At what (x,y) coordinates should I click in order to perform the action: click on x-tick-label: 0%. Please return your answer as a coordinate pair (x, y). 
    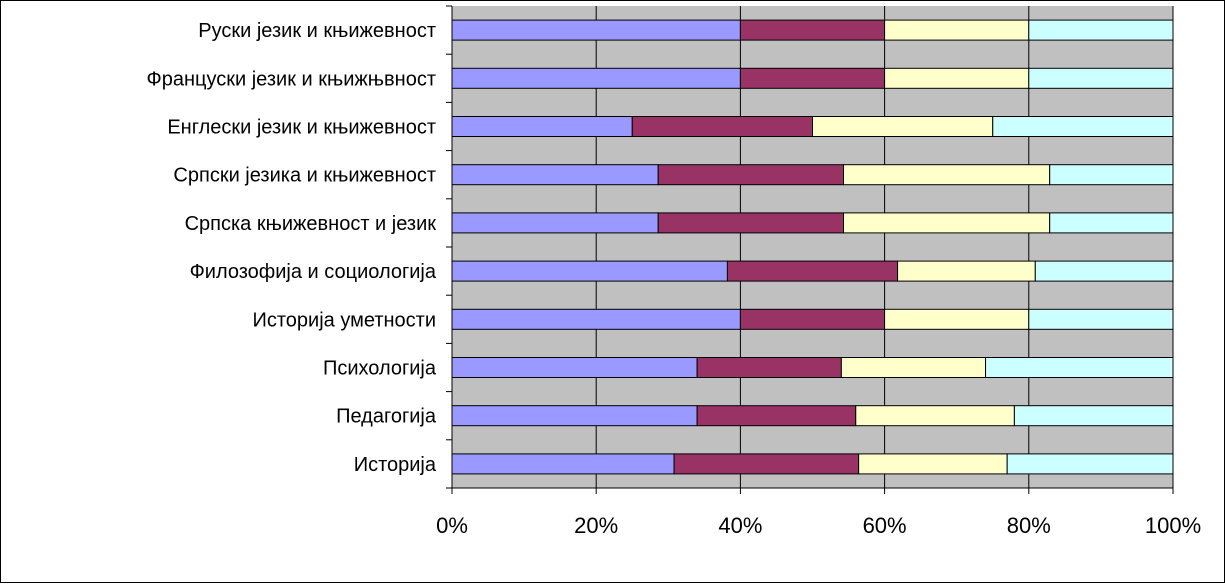
    Looking at the image, I should click on (452, 525).